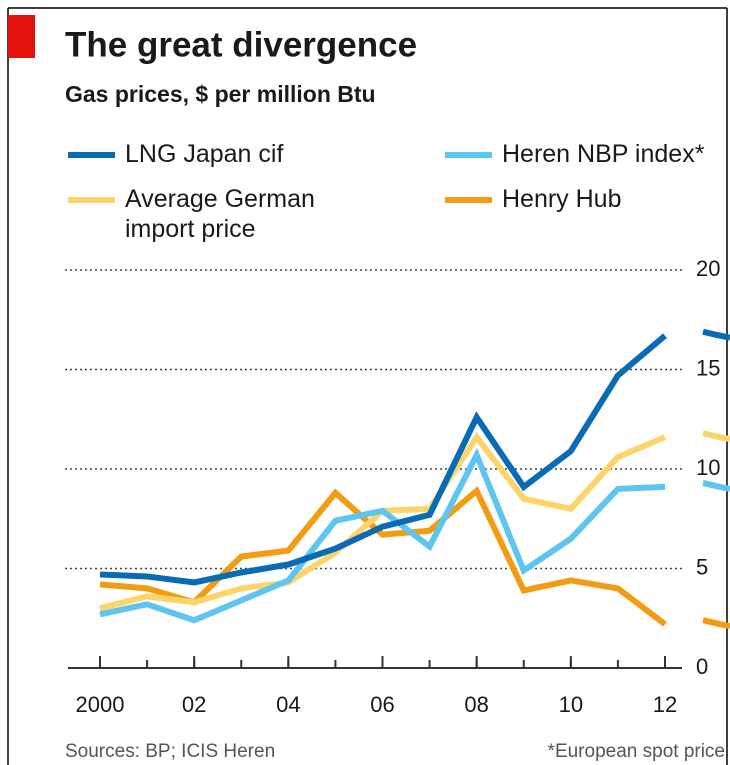  What do you see at coordinates (708, 268) in the screenshot?
I see `y-tick-label: 20` at bounding box center [708, 268].